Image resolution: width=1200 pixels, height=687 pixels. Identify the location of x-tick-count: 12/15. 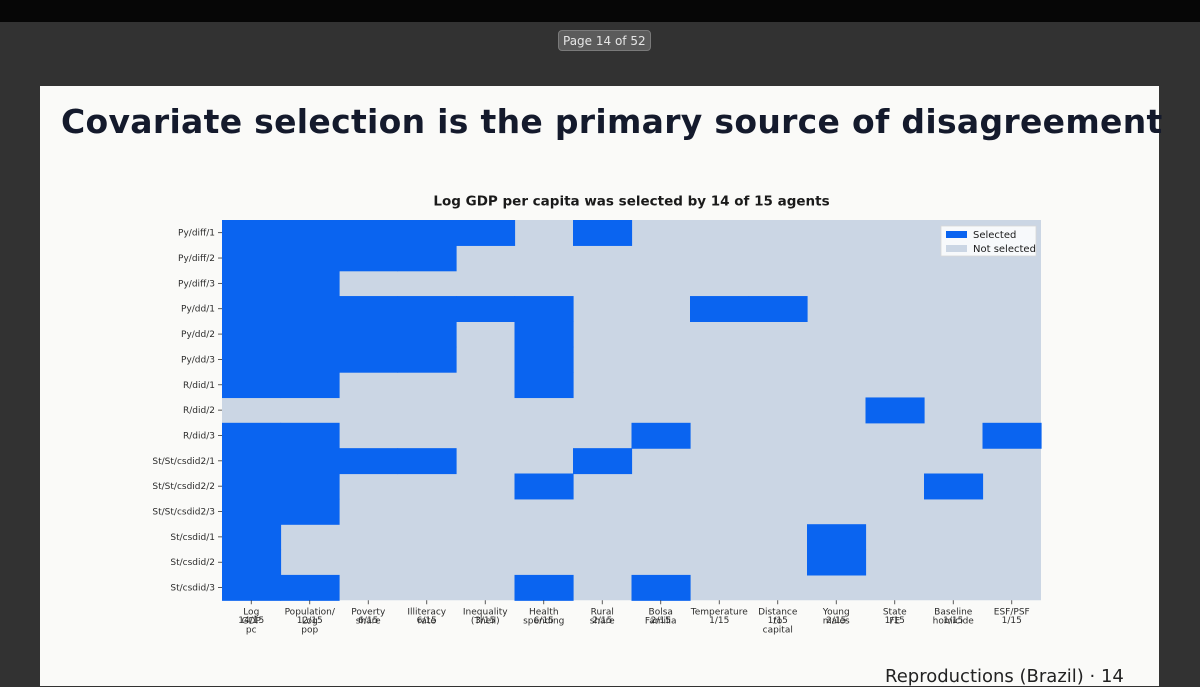
(310, 621).